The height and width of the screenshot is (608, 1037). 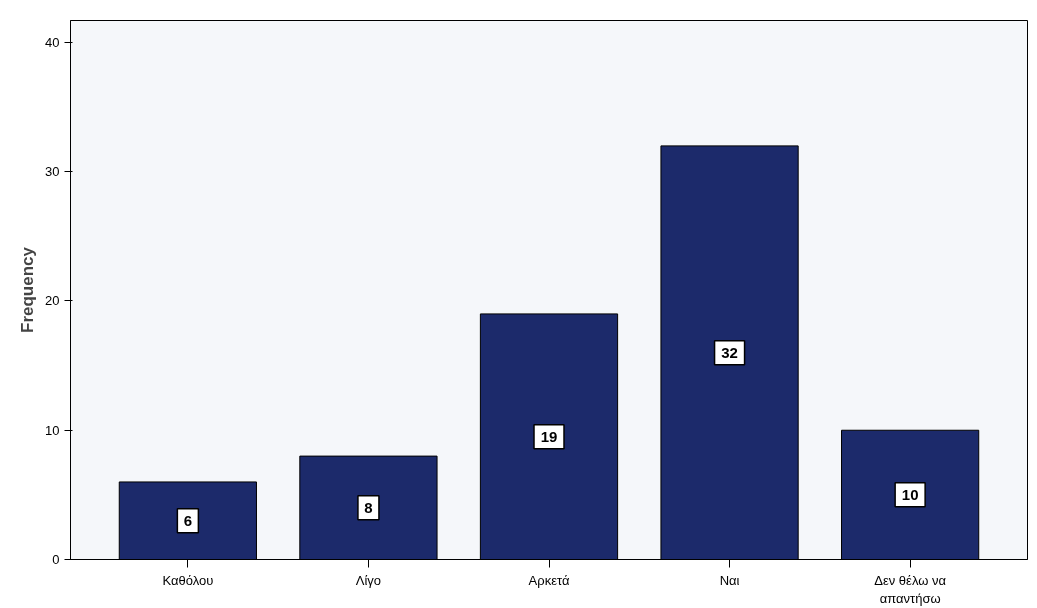 What do you see at coordinates (910, 494) in the screenshot?
I see `data-label: 10` at bounding box center [910, 494].